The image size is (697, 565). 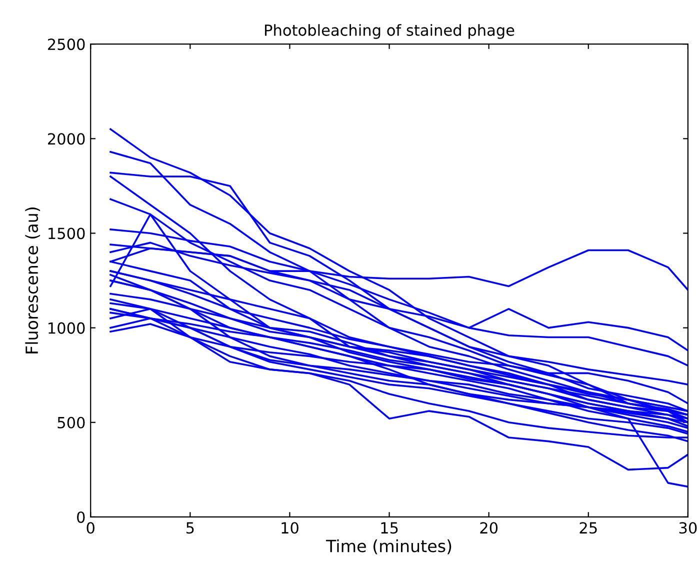 What do you see at coordinates (32, 281) in the screenshot?
I see `y-axis-title: Fluorescence (au)` at bounding box center [32, 281].